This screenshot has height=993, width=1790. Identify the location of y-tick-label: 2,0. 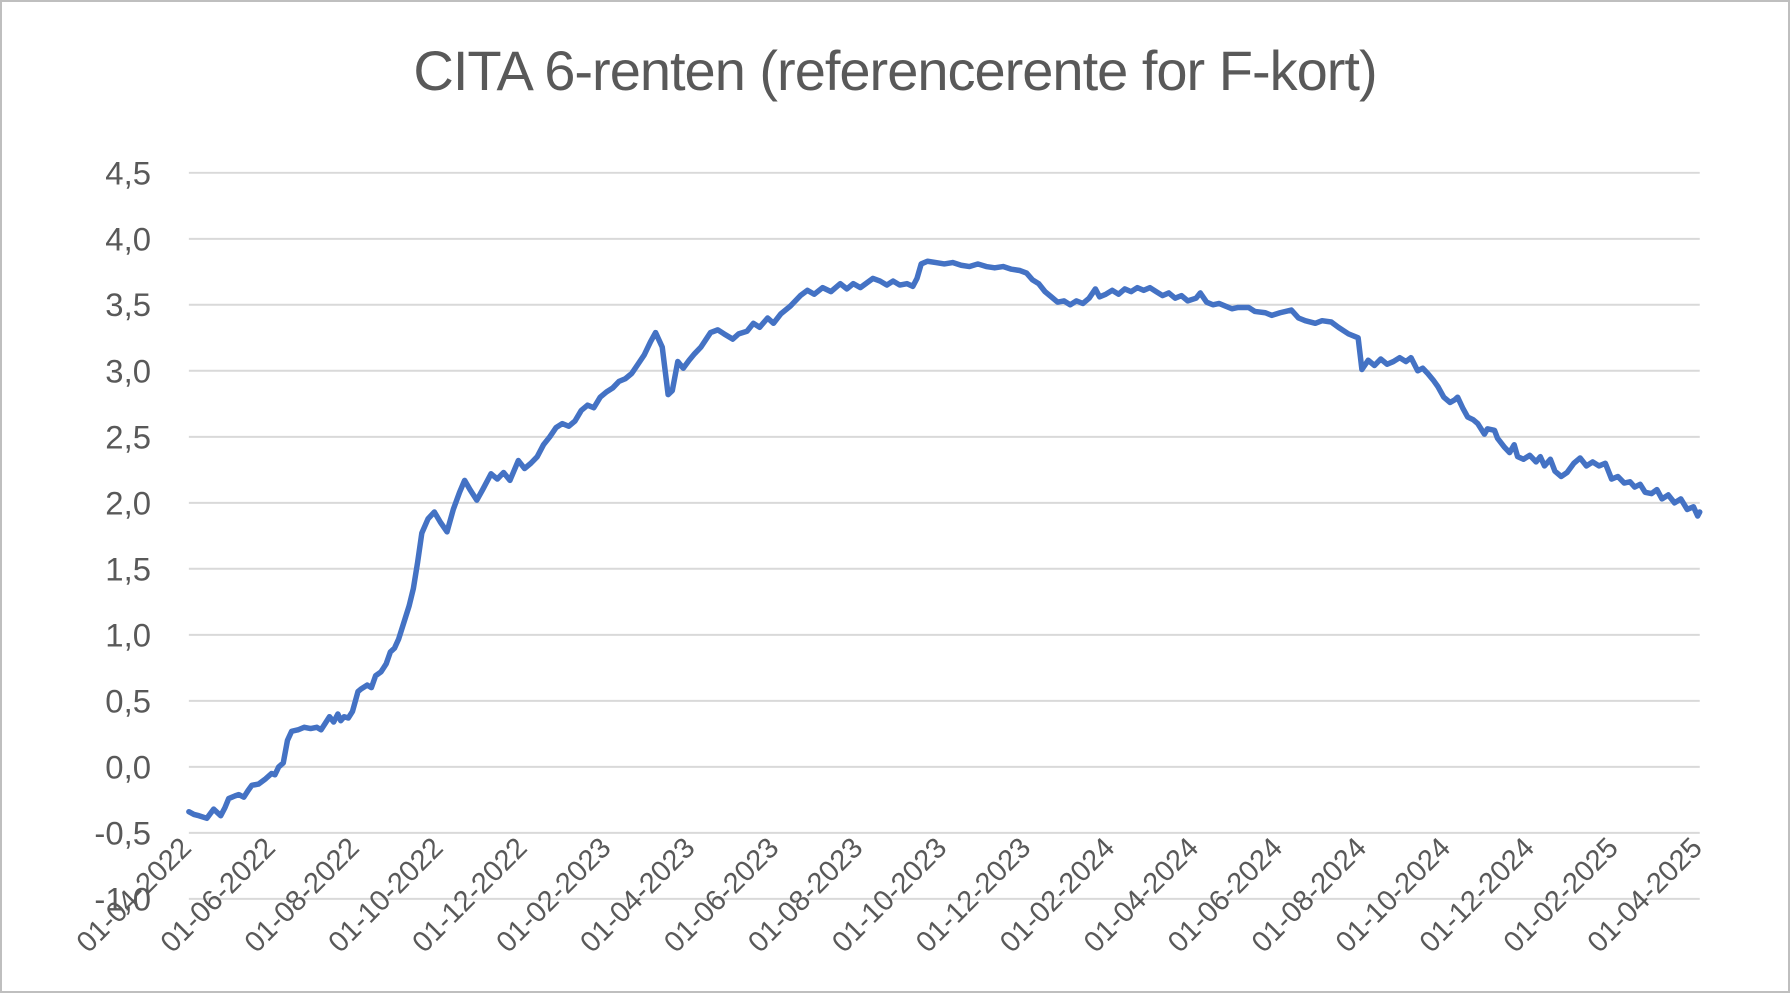
(128, 502).